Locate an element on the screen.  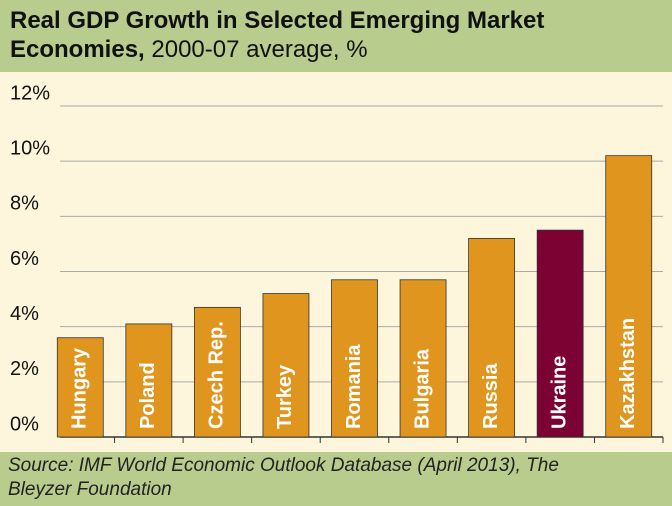
category-label: Ukraine is located at coordinates (559, 392).